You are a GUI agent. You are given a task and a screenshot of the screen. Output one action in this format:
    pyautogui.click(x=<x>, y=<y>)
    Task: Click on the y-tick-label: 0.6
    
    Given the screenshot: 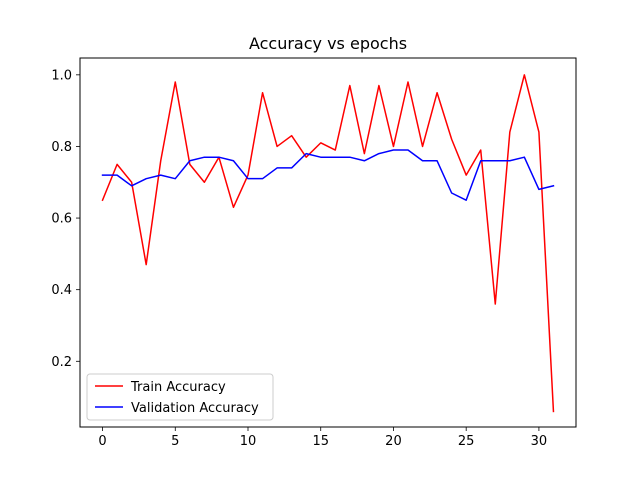 What is the action you would take?
    pyautogui.click(x=61, y=219)
    